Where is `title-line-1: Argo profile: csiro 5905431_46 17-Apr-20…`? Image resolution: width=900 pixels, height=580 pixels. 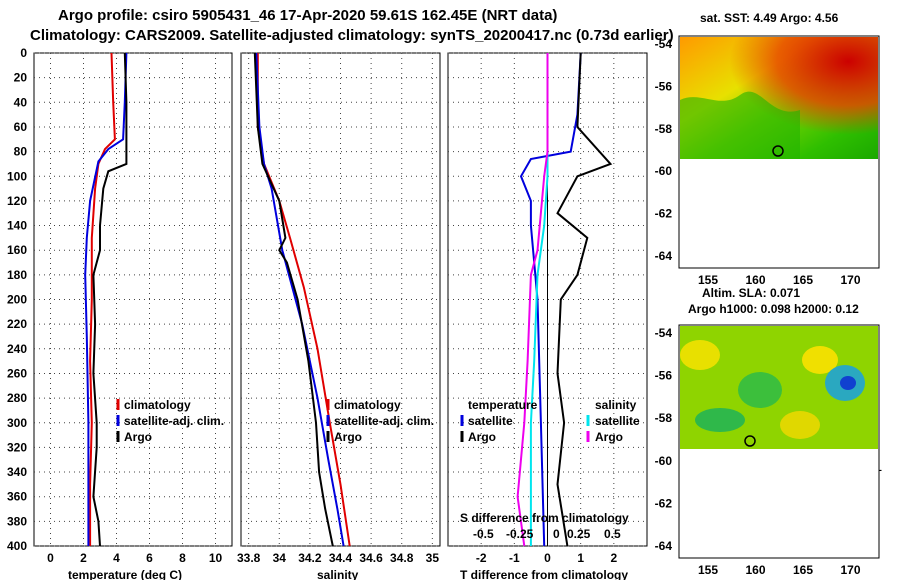
title-line-1: Argo profile: csiro 5905431_46 17-Apr-20… is located at coordinates (308, 15).